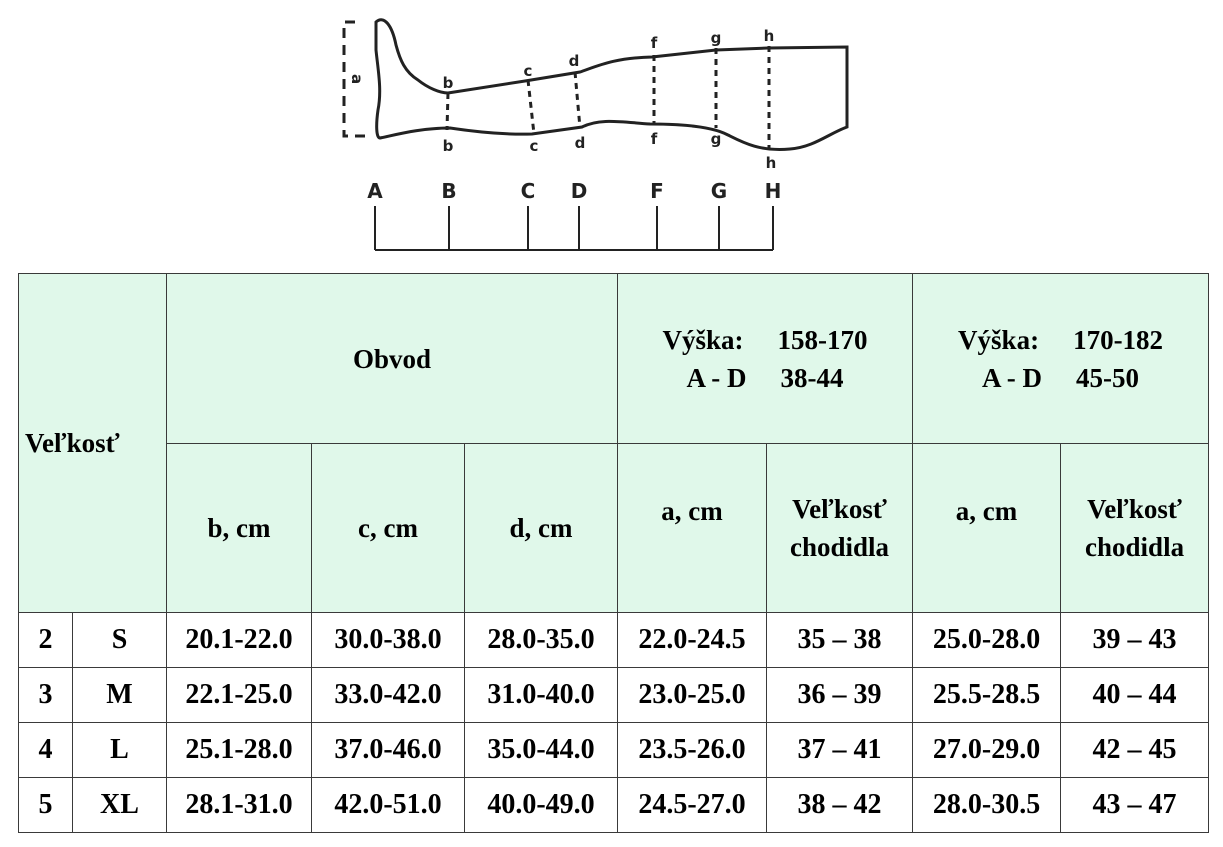 This screenshot has height=847, width=1223. I want to click on point-label-top: f, so click(654, 43).